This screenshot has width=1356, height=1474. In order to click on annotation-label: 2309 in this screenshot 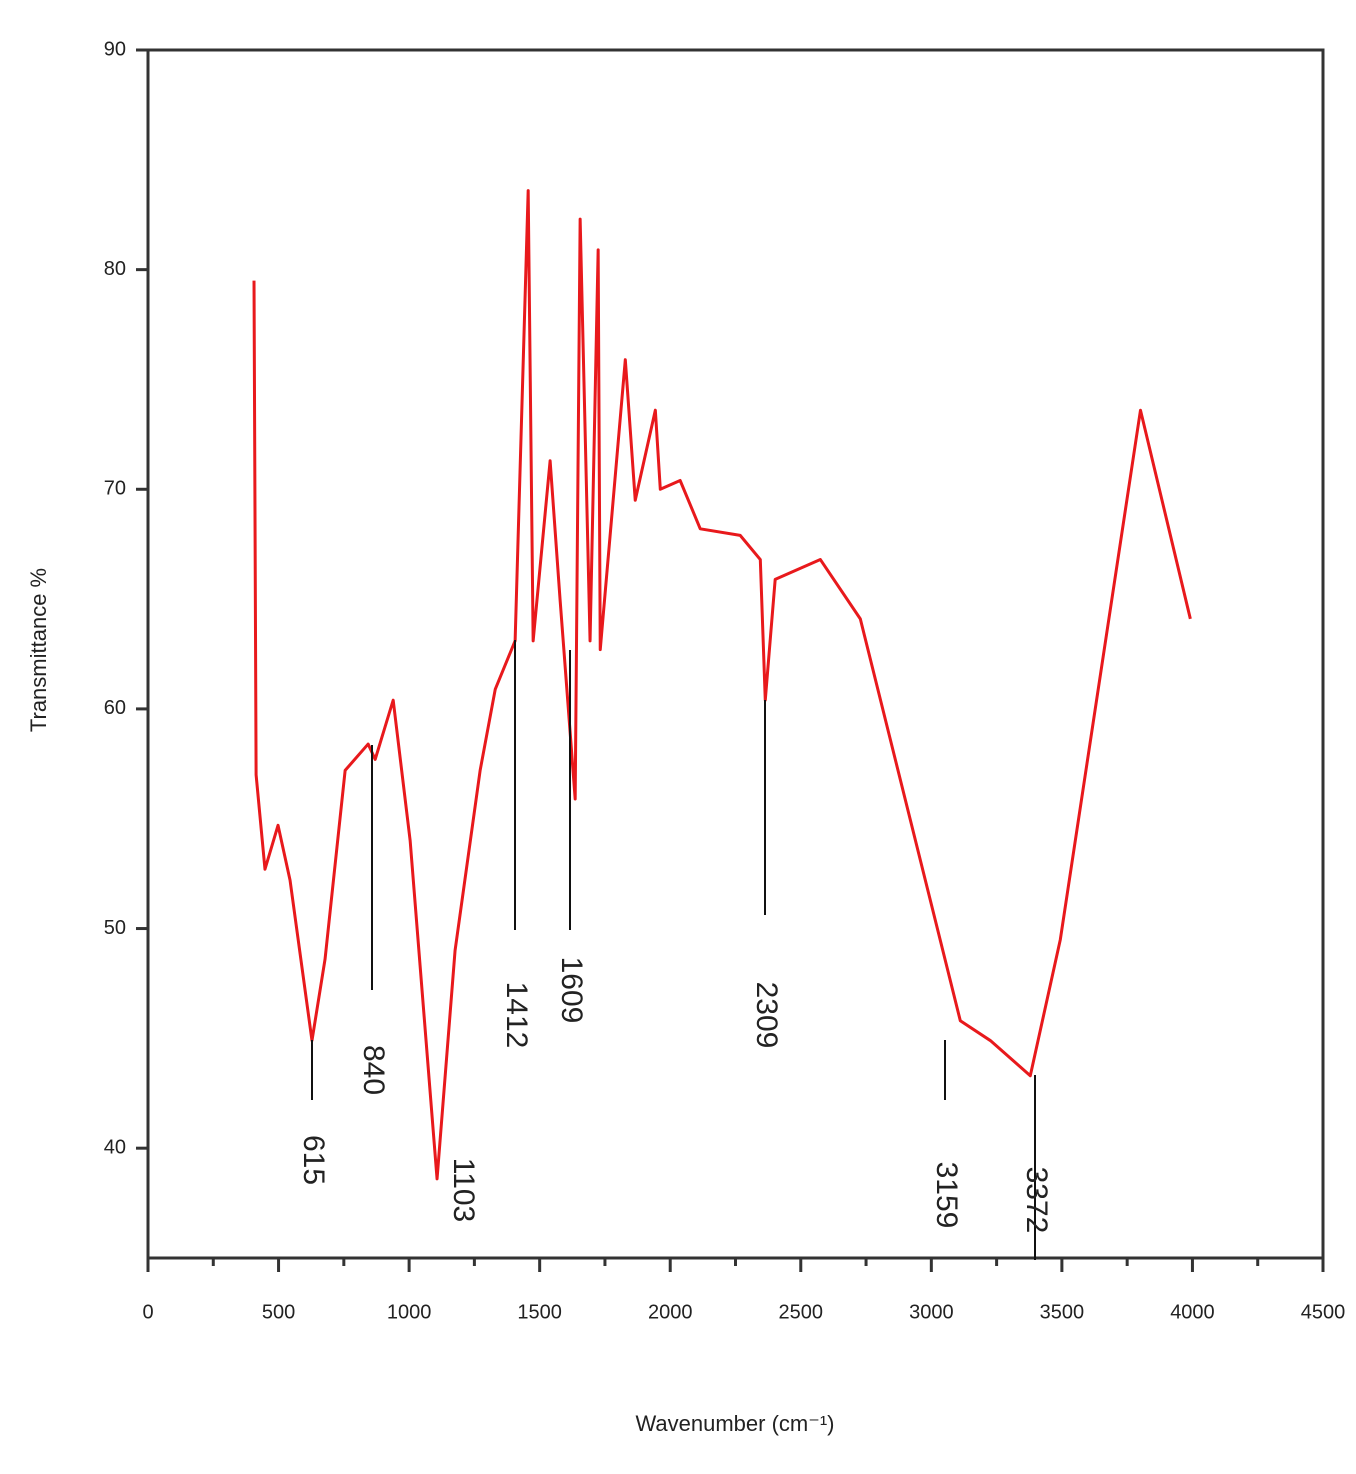, I will do `click(766, 1015)`.